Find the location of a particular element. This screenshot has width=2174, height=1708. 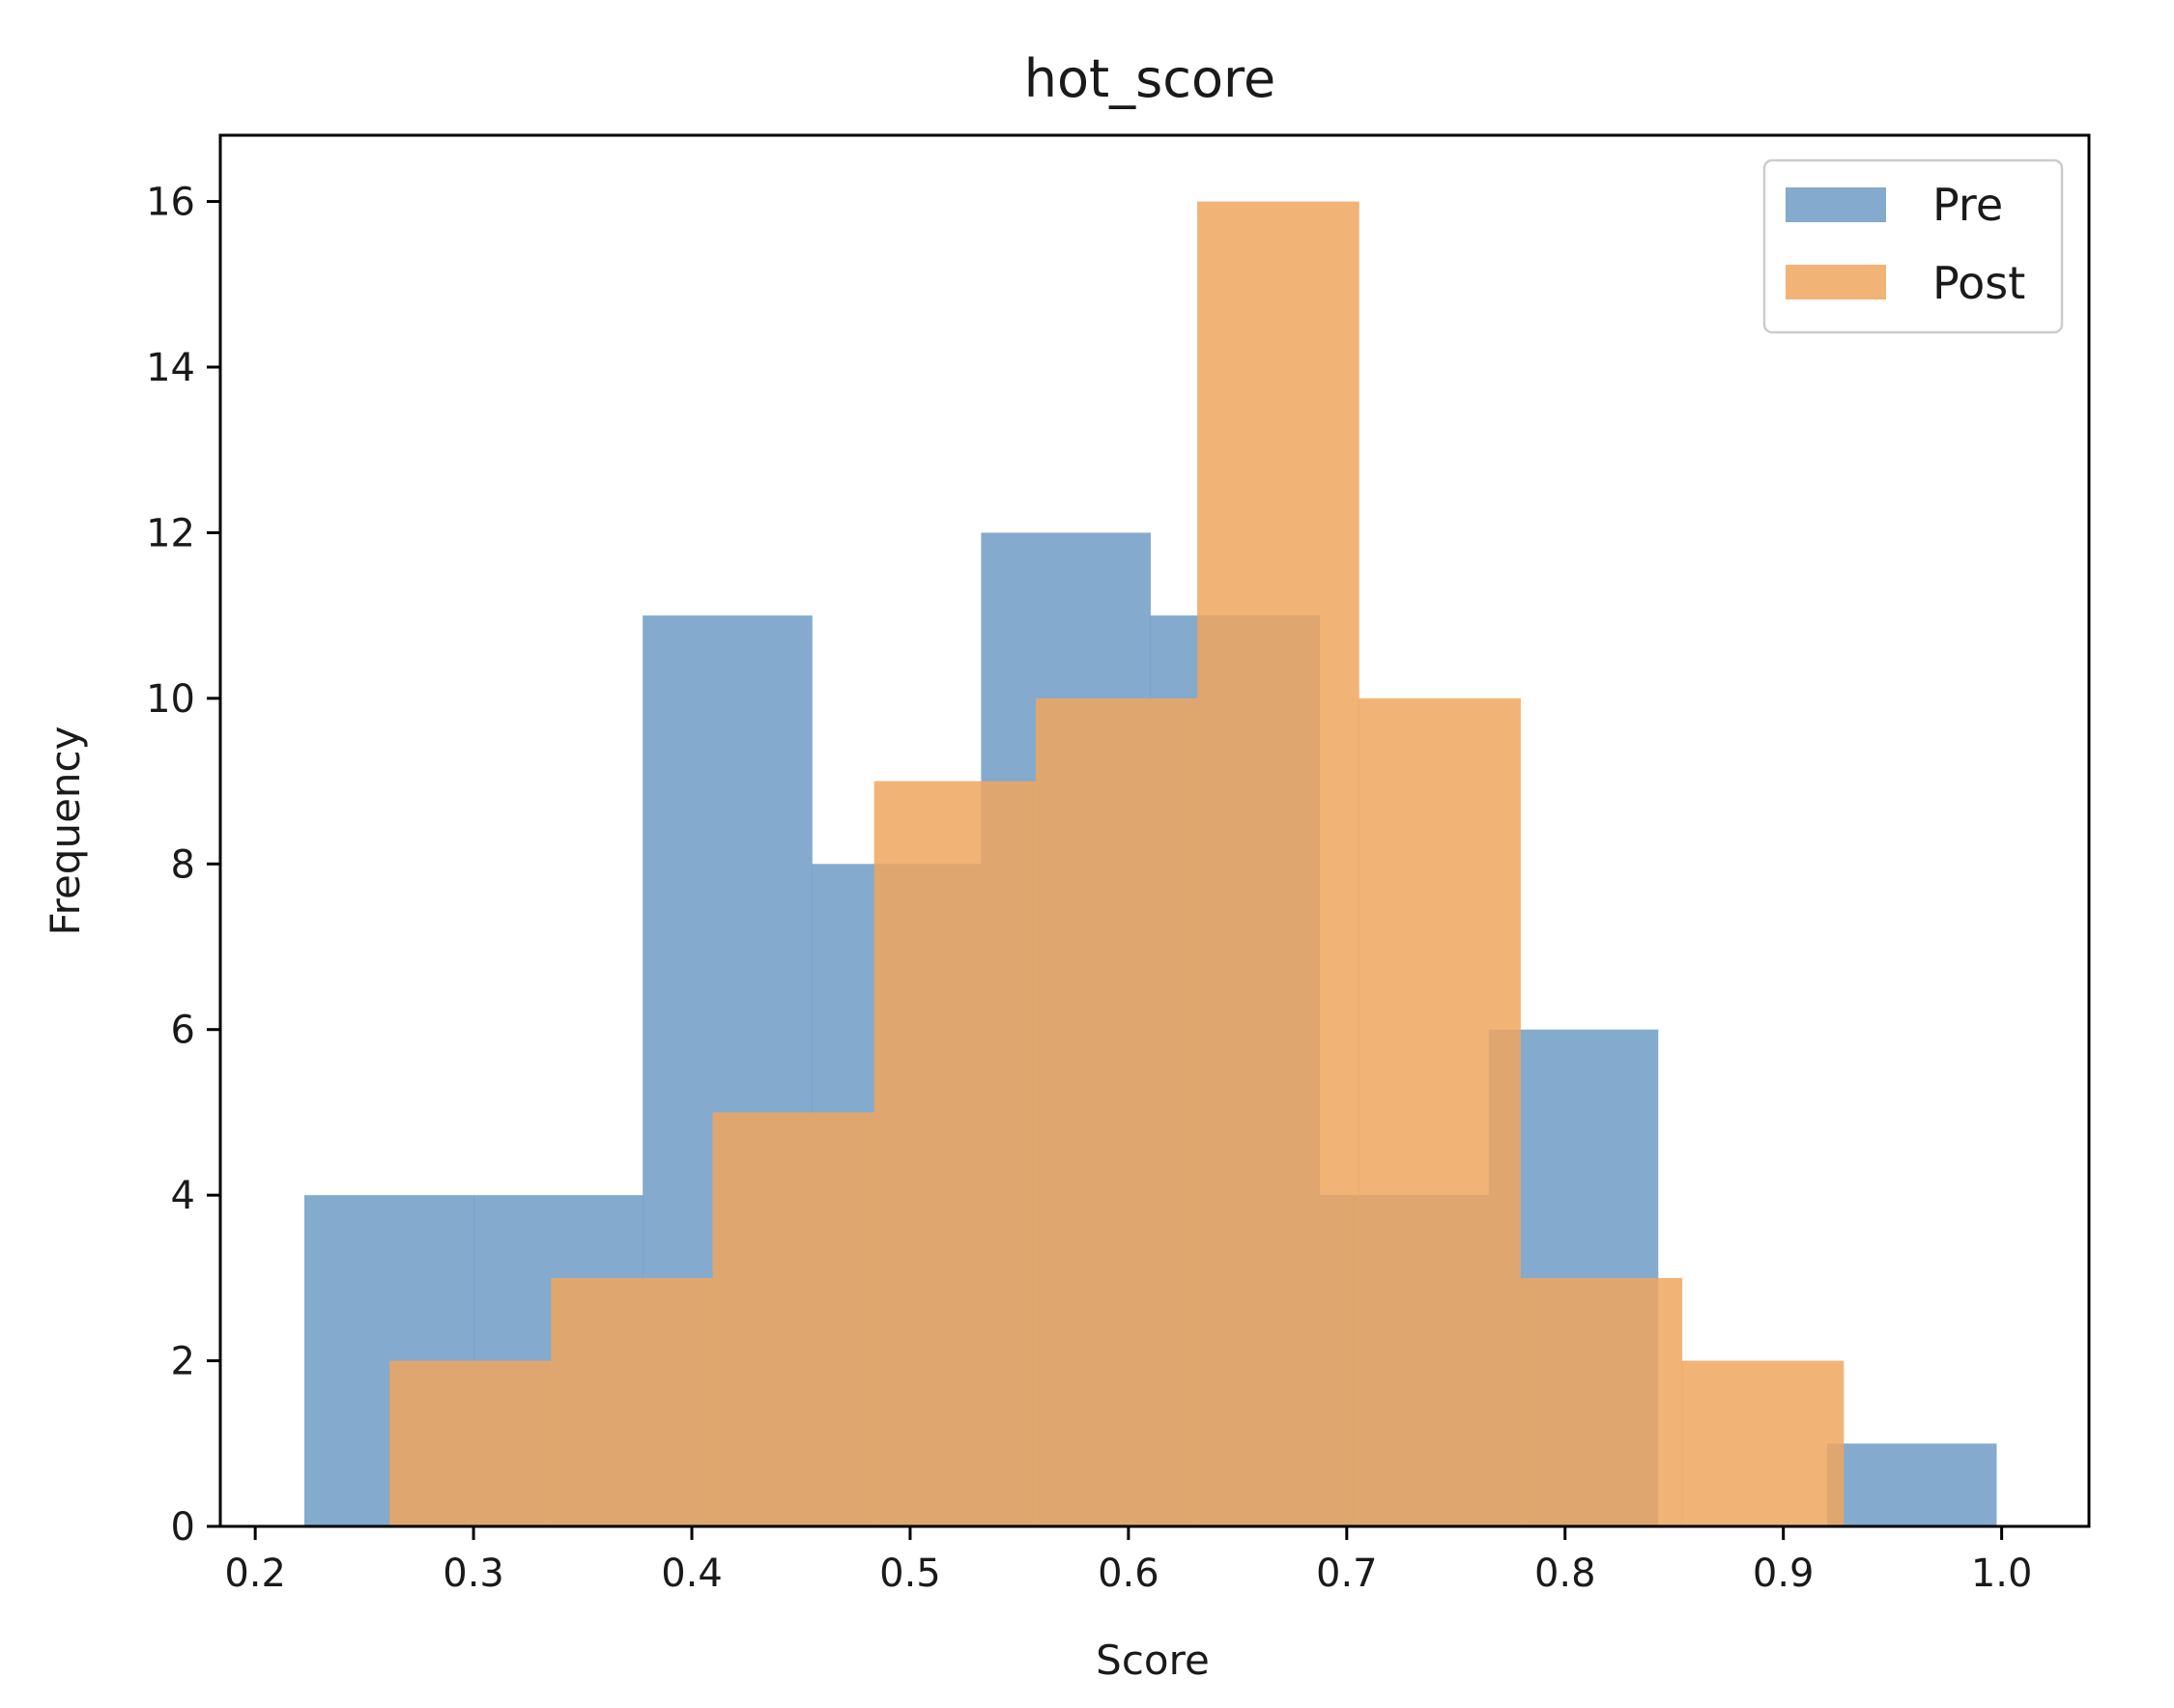

y-axis: 0 2 4 6 8 10 12 14 16 is located at coordinates (183, 866).